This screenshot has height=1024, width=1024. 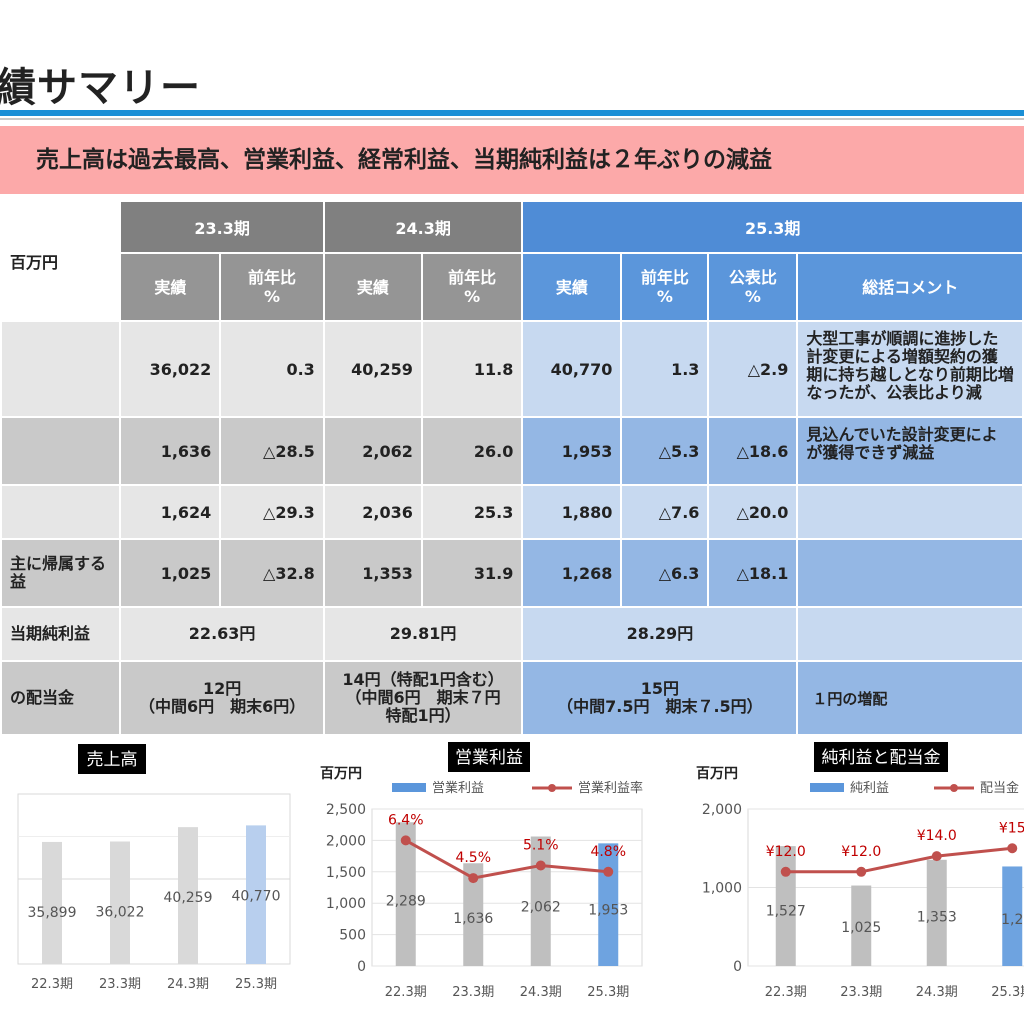 I want to click on value-cell: 40,259, so click(x=372, y=369).